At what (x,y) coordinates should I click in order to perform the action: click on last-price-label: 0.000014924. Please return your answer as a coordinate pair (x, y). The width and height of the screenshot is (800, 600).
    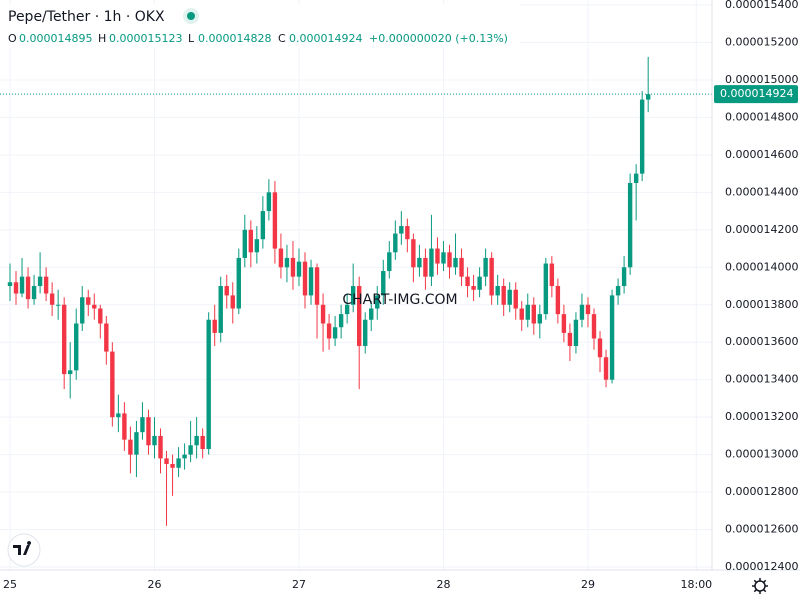
    Looking at the image, I should click on (756, 93).